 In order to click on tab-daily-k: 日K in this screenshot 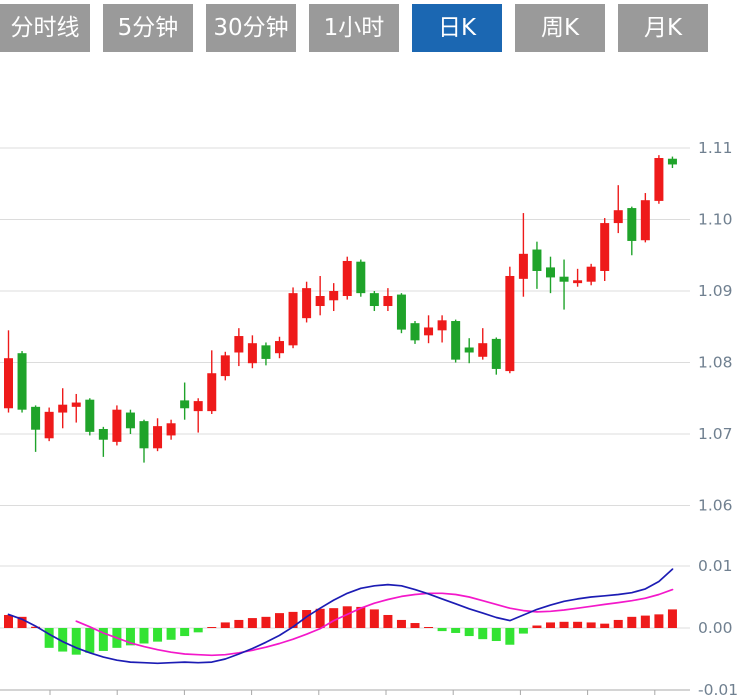, I will do `click(457, 28)`.